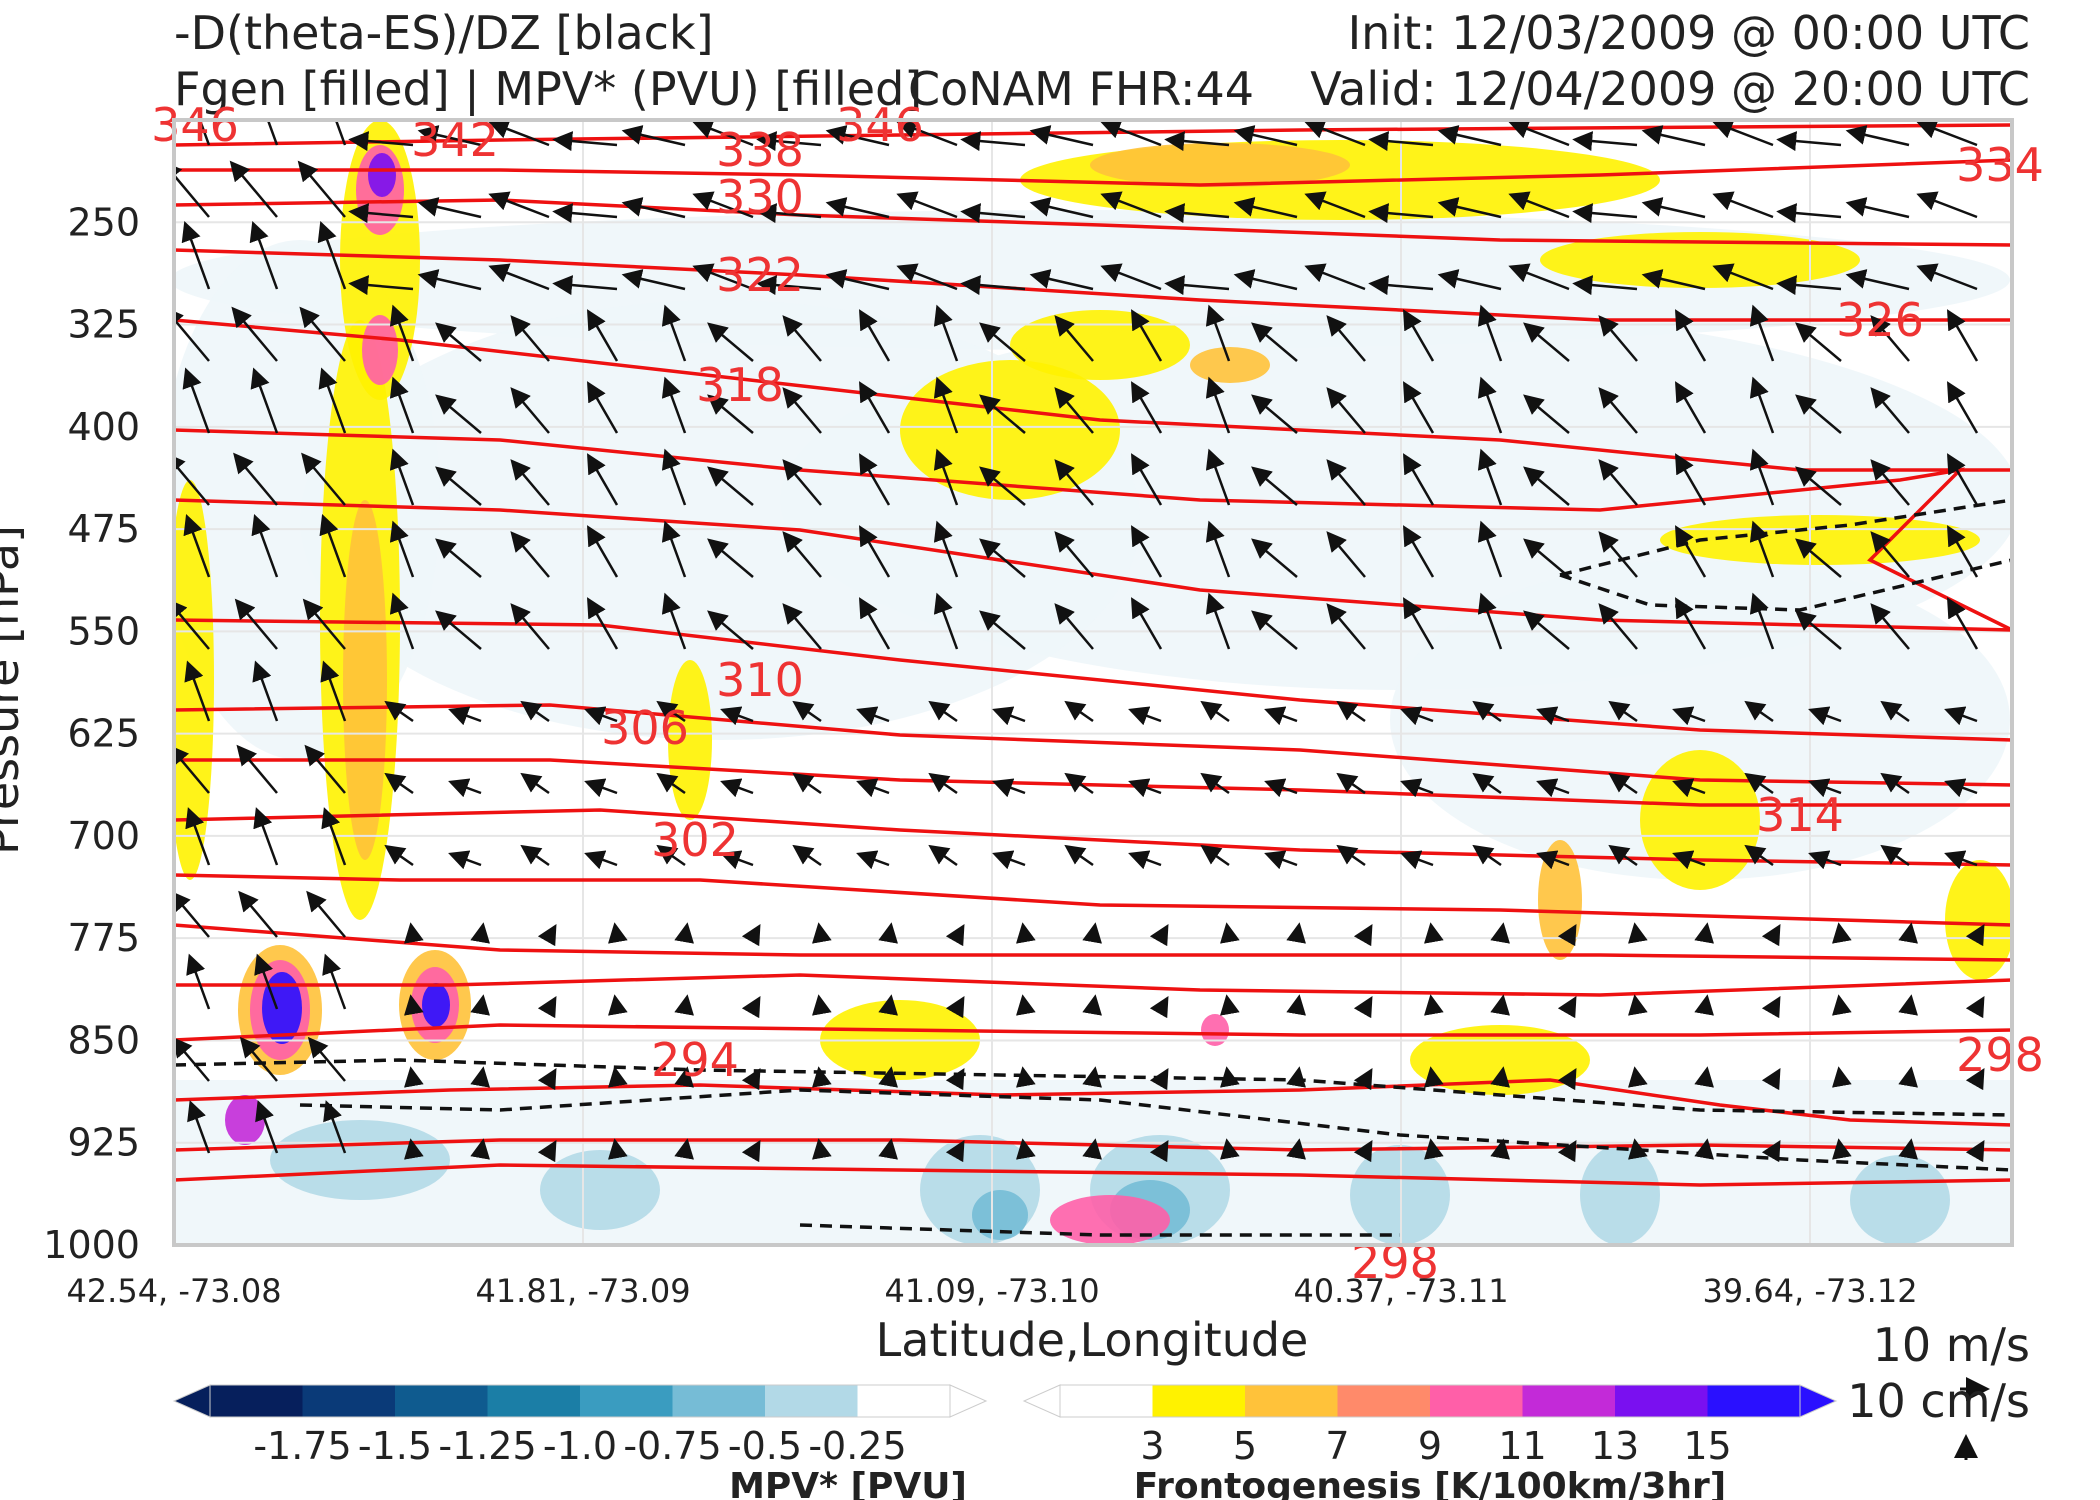 This screenshot has height=1500, width=2100. Describe the element at coordinates (91, 733) in the screenshot. I see `y-axis-ticks: 250 325 400 475 550 625 700 775 850 925 1000` at that location.